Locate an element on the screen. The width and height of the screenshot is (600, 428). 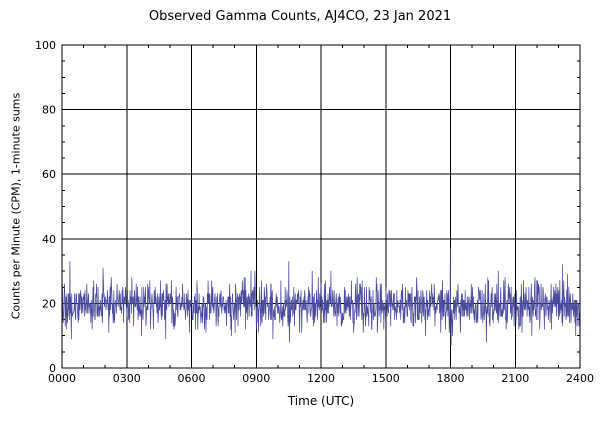
x-tick-label: 0300 is located at coordinates (127, 378).